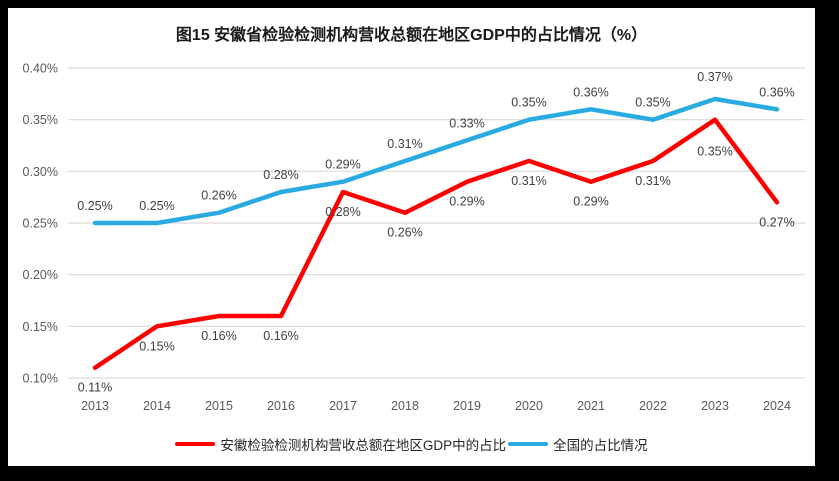 Image resolution: width=839 pixels, height=481 pixels. What do you see at coordinates (714, 77) in the screenshot?
I see `data-label: 0.37%` at bounding box center [714, 77].